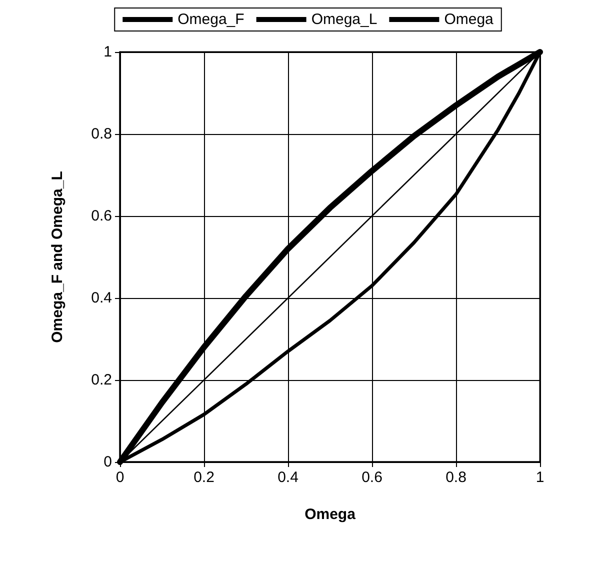 This screenshot has width=616, height=570. Describe the element at coordinates (211, 19) in the screenshot. I see `legend-label: Omega_F` at that location.